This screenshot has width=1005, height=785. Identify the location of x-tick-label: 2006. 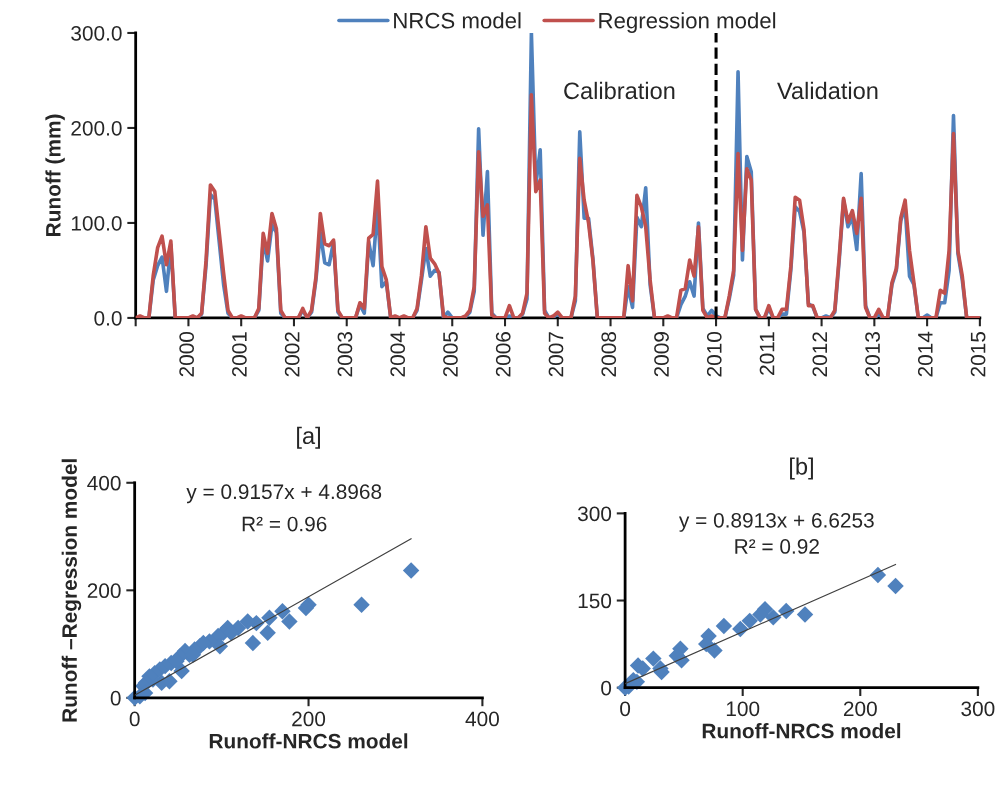
(503, 354).